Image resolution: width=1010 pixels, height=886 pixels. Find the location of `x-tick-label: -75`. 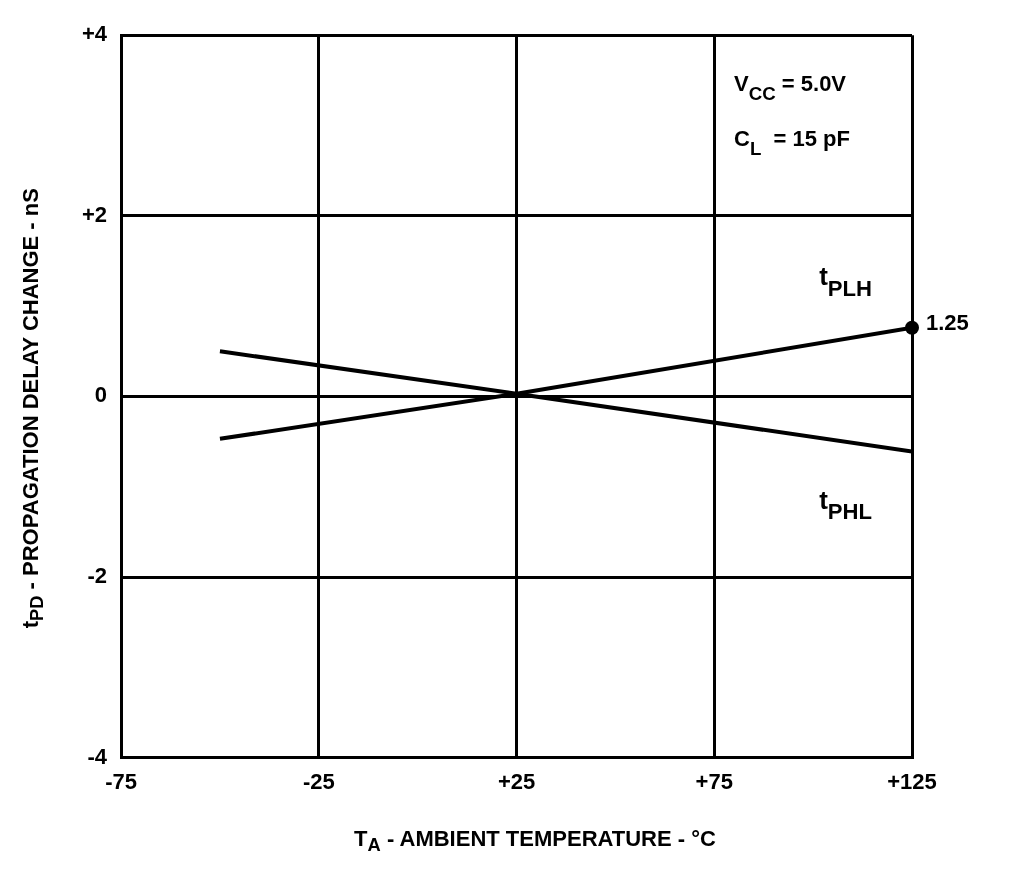

x-tick-label: -75 is located at coordinates (121, 781).